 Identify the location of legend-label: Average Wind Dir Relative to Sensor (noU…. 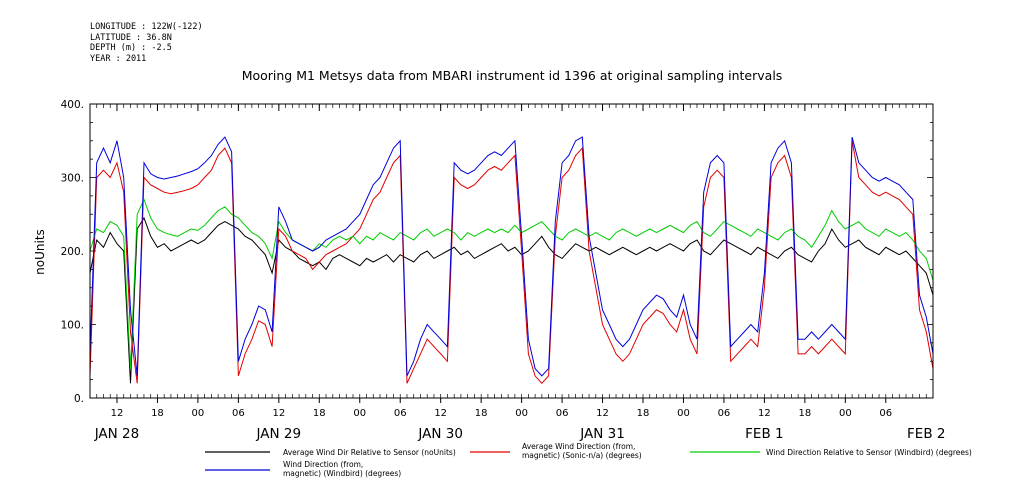
(369, 452).